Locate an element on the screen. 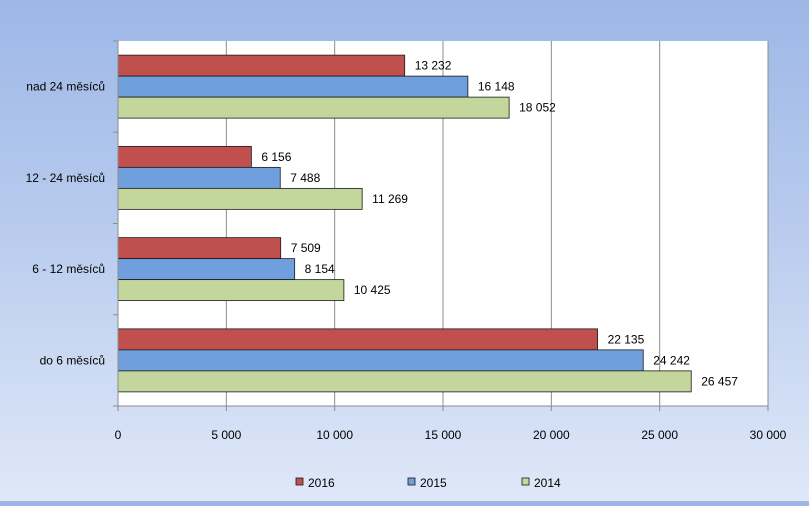  data-label: 7 509 is located at coordinates (306, 248).